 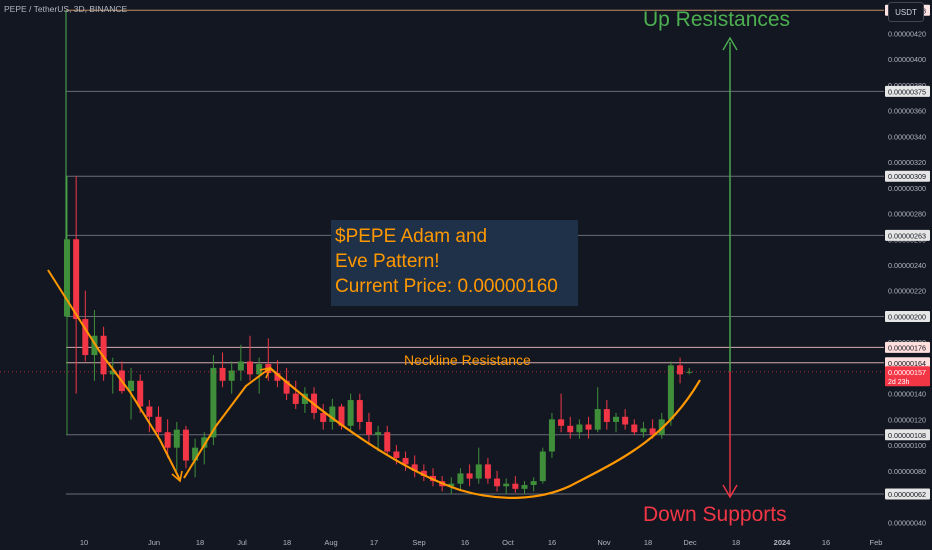 What do you see at coordinates (907, 162) in the screenshot?
I see `y-tick-label: 0.00000320` at bounding box center [907, 162].